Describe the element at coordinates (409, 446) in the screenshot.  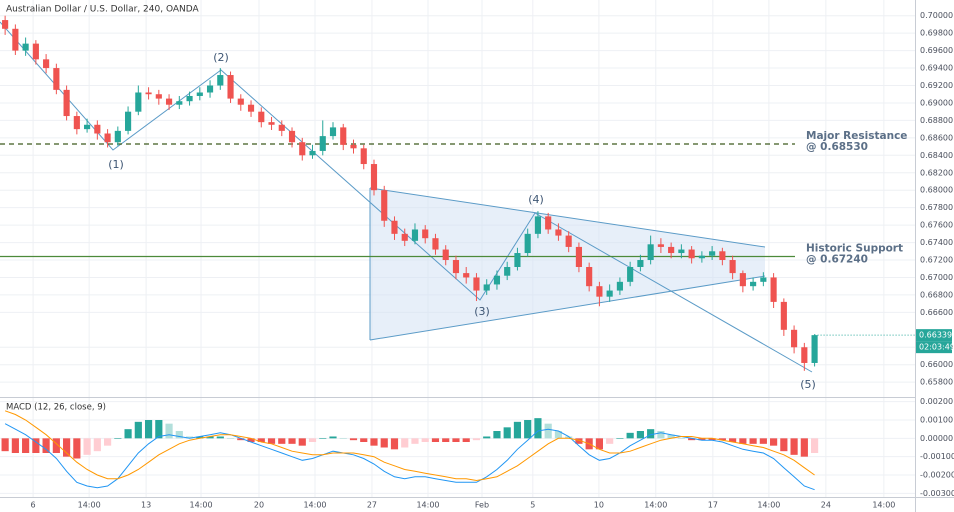
I see `macd-line` at that location.